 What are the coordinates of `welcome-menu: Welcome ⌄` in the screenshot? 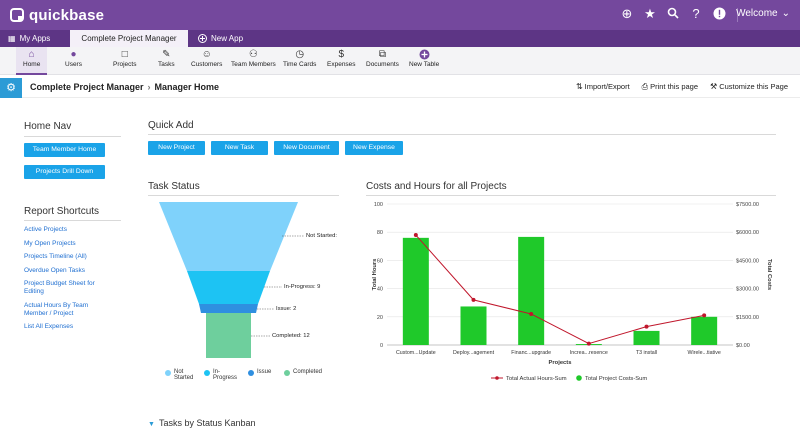 It's located at (763, 13).